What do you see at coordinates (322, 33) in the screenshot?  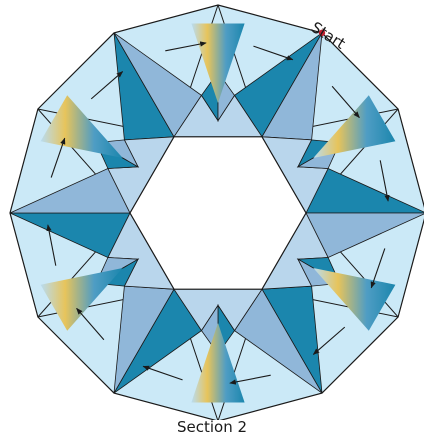 I see `start-dot` at bounding box center [322, 33].